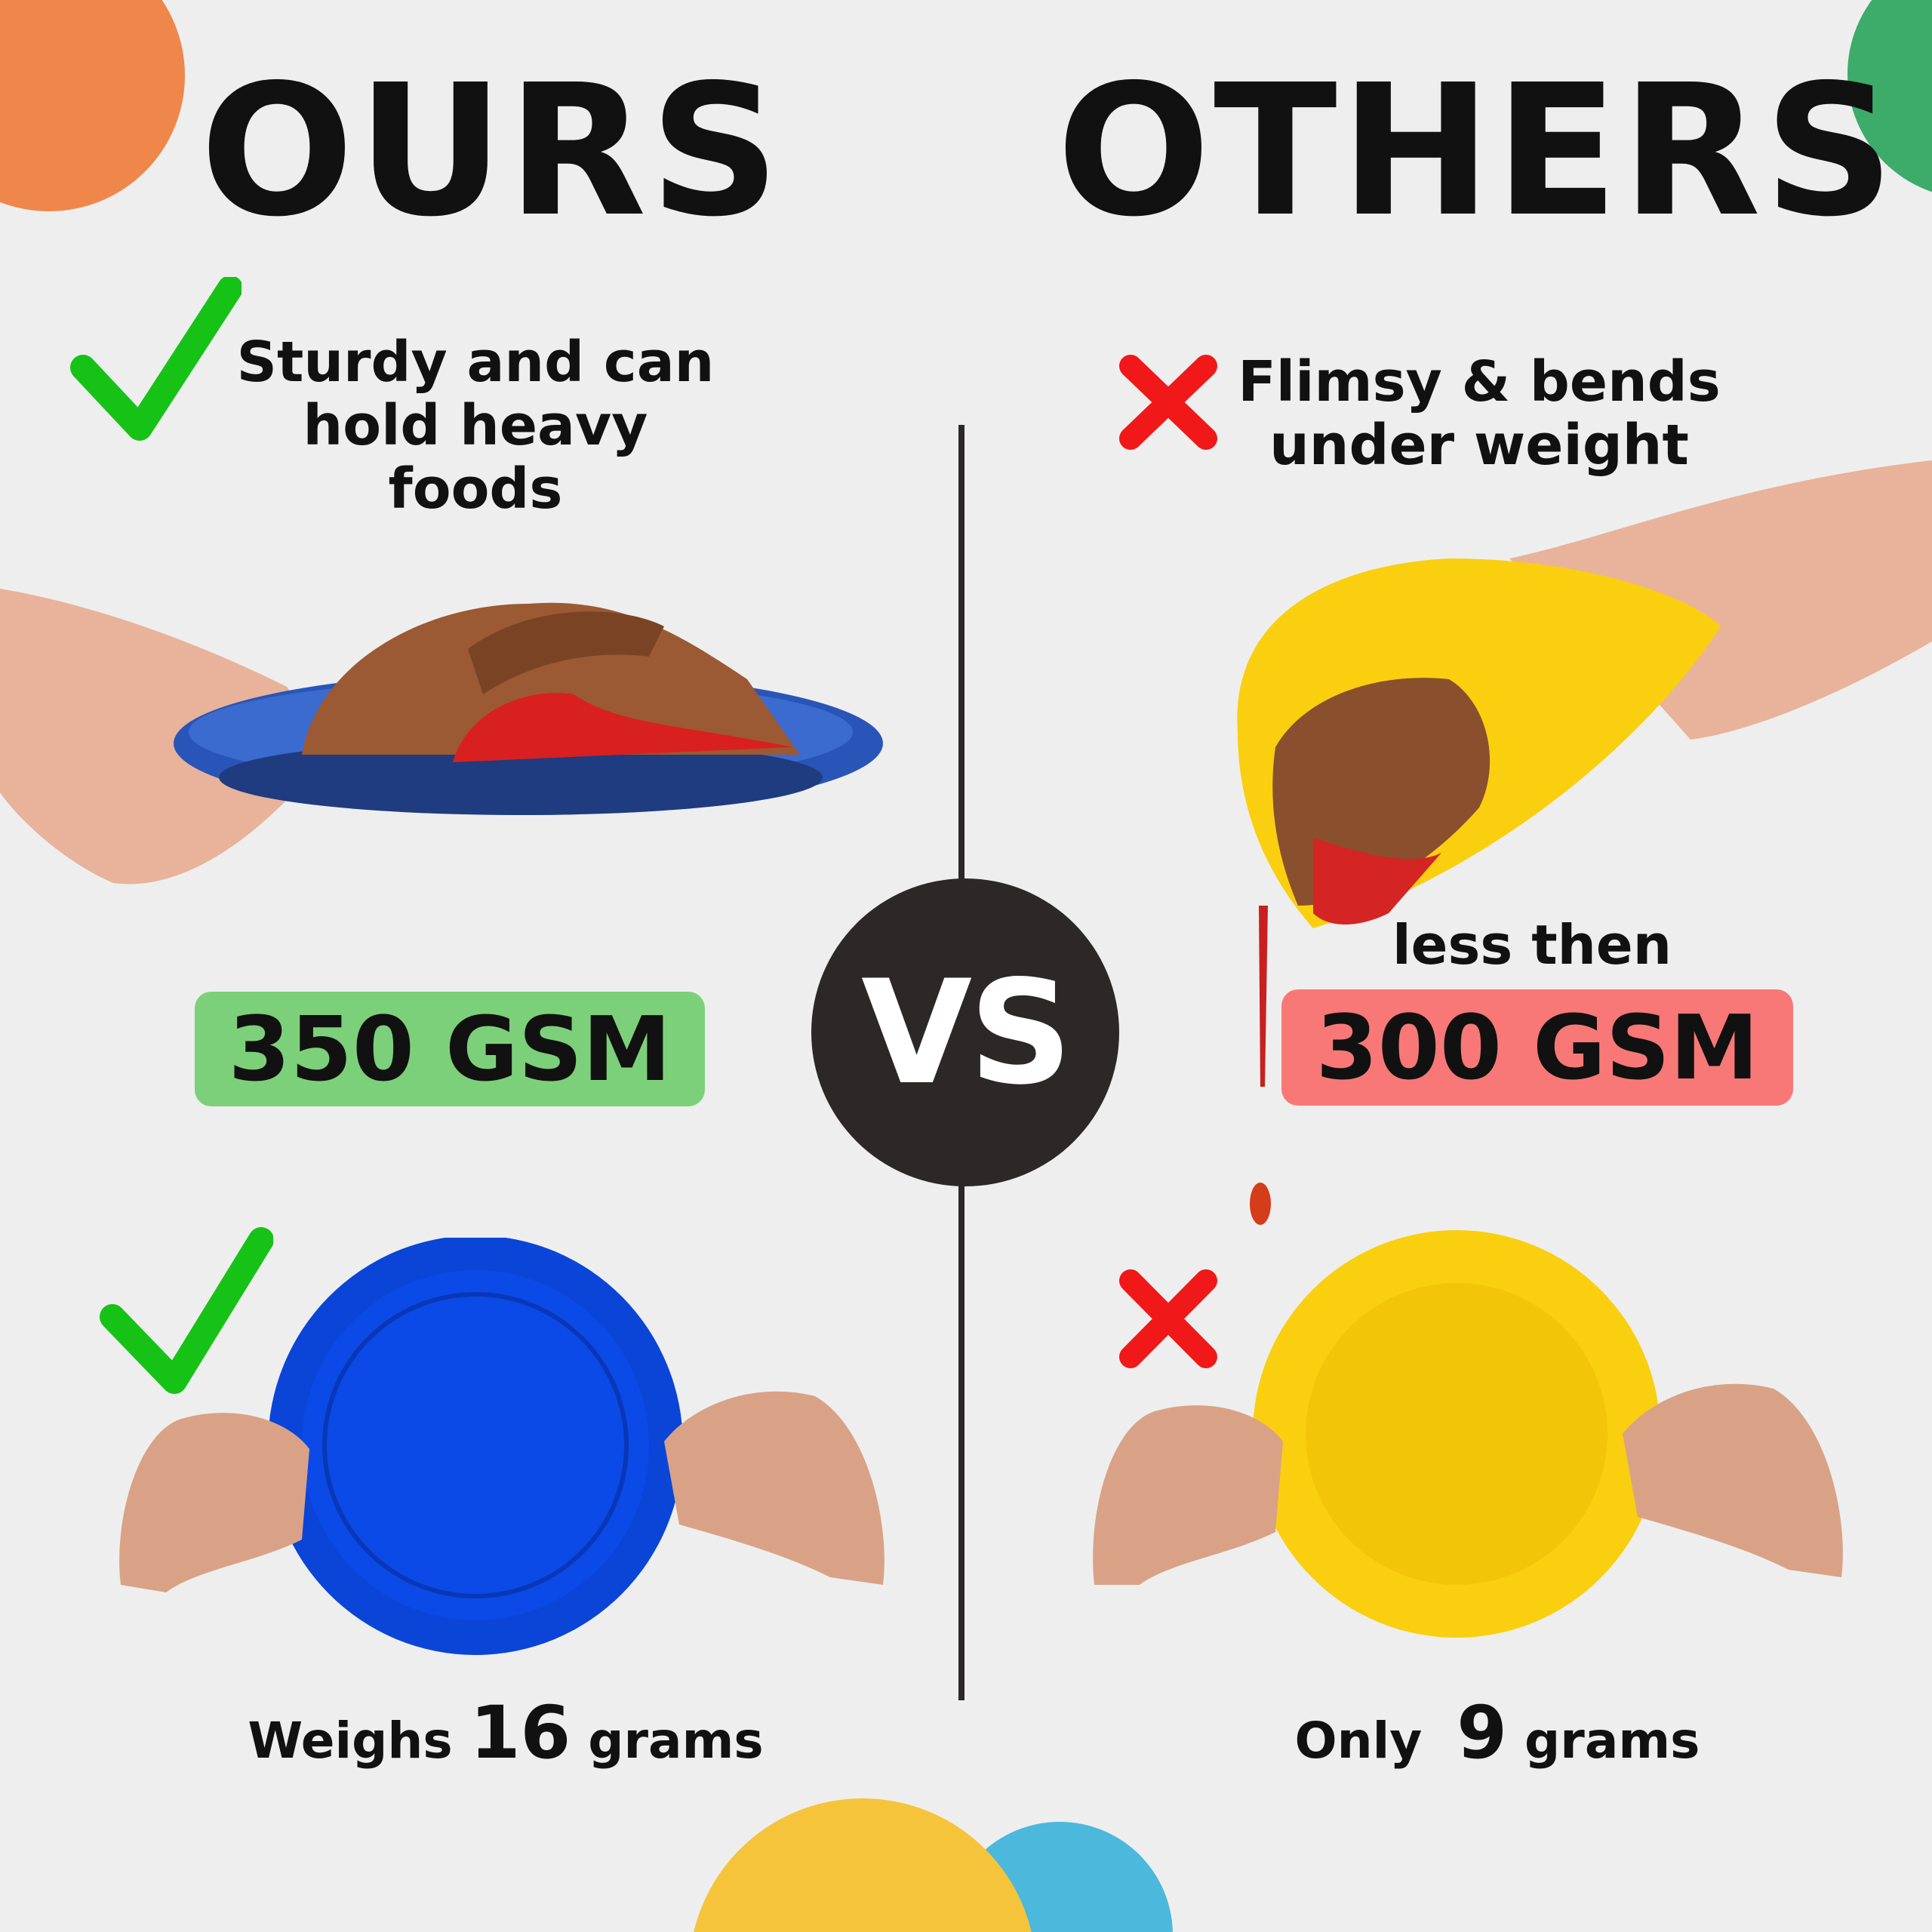 The image size is (1932, 1932). I want to click on ours-claim: Sturdy and can hold heavy foods, so click(475, 426).